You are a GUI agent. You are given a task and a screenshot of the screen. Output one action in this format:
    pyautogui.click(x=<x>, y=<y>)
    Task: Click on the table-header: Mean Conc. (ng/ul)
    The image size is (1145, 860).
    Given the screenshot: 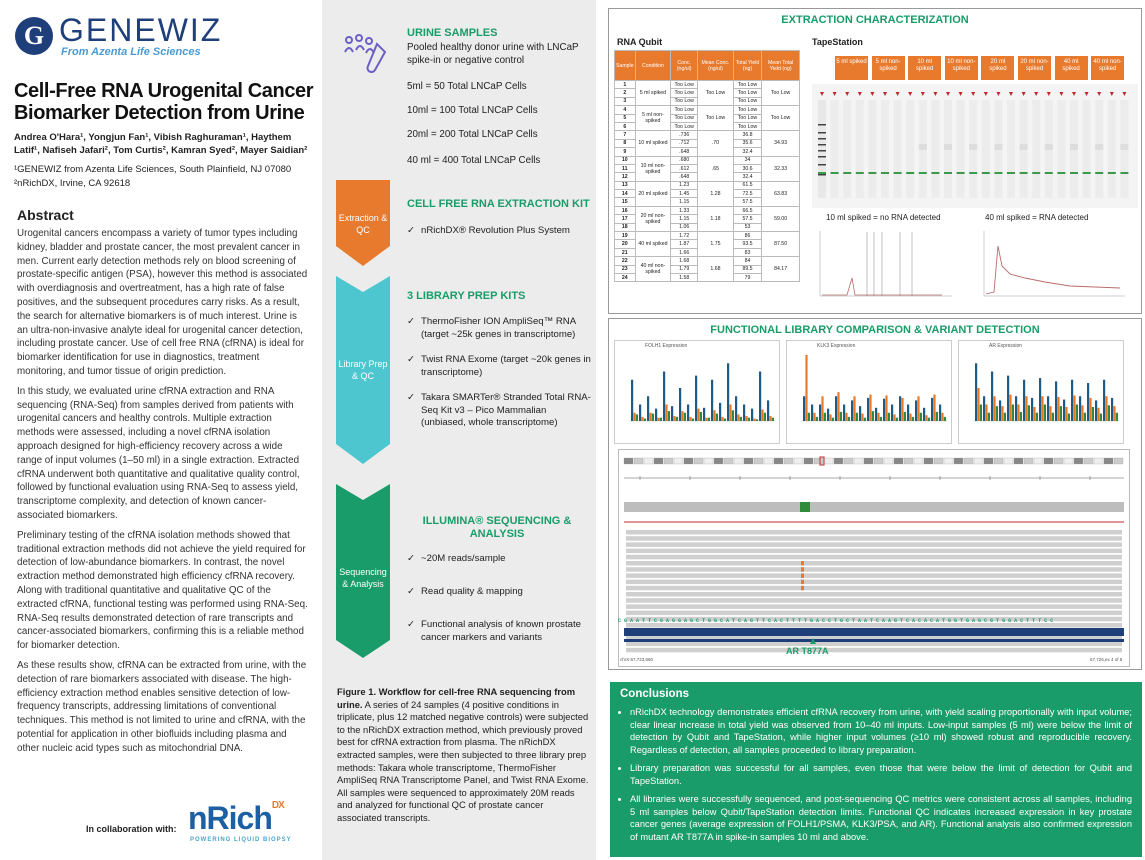 What is the action you would take?
    pyautogui.click(x=715, y=65)
    